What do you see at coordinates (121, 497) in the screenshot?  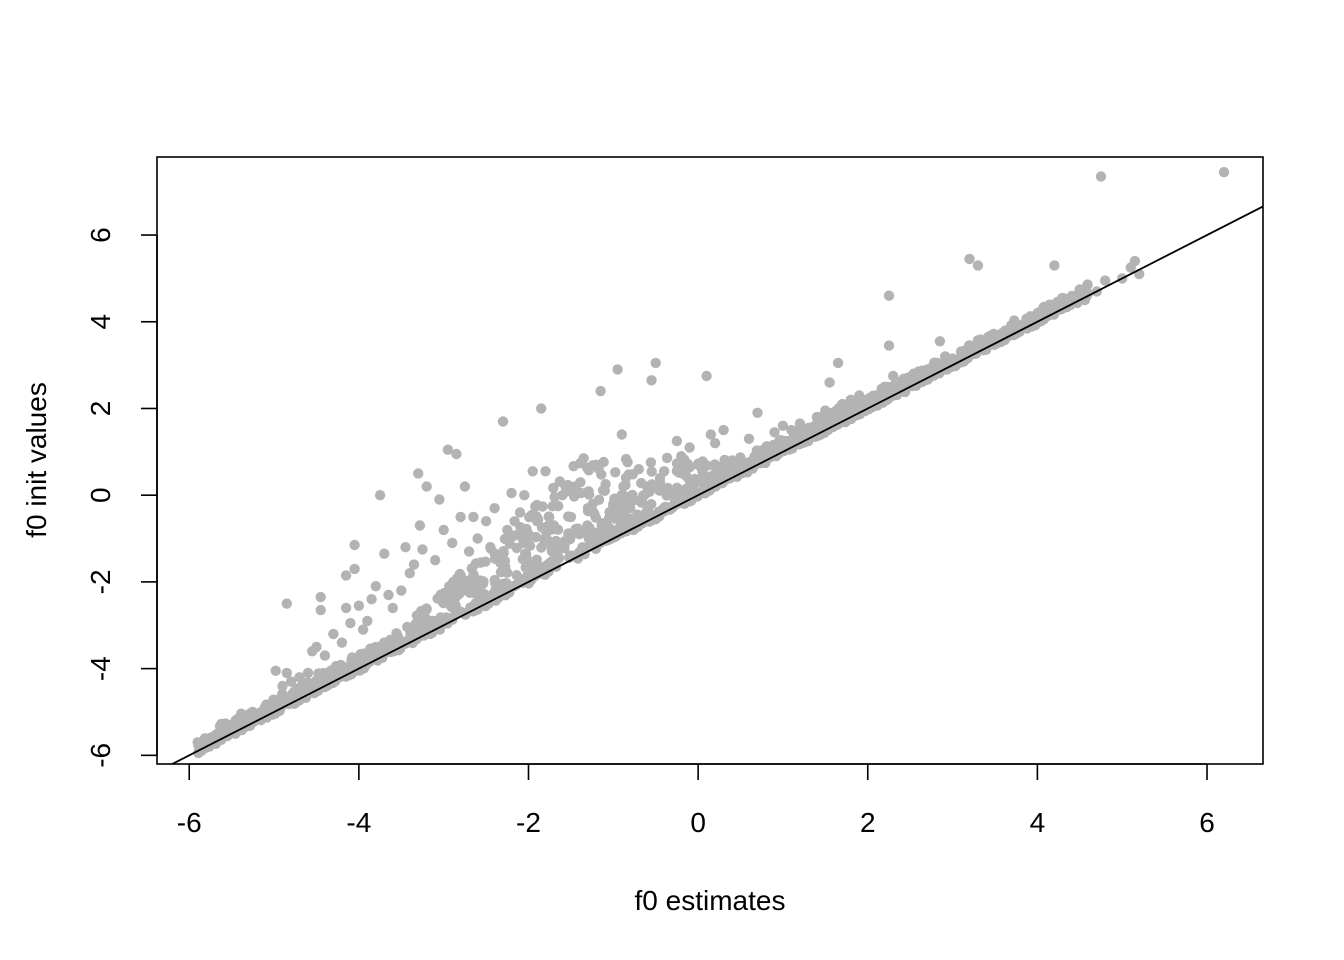 I see `y-axis: -6 -4 -2 0 2 4 6` at bounding box center [121, 497].